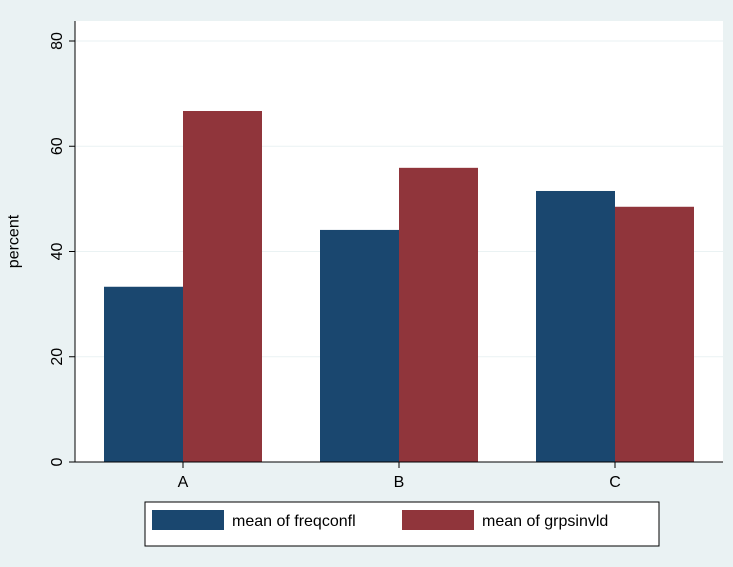  I want to click on legend-label: mean of grpsinvld, so click(545, 521).